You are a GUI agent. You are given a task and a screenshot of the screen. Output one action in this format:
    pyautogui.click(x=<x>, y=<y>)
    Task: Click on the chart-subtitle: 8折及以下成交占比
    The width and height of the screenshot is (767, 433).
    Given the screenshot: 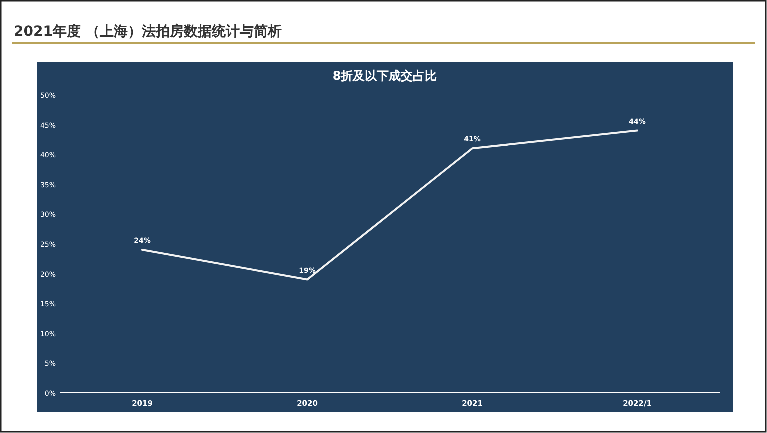 What is the action you would take?
    pyautogui.click(x=385, y=76)
    